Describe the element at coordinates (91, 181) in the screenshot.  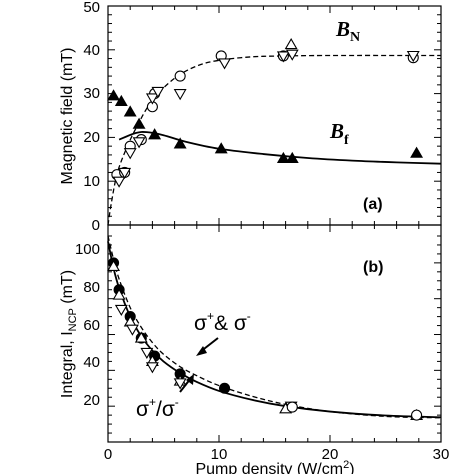
I see `ytick-label: 10` at that location.